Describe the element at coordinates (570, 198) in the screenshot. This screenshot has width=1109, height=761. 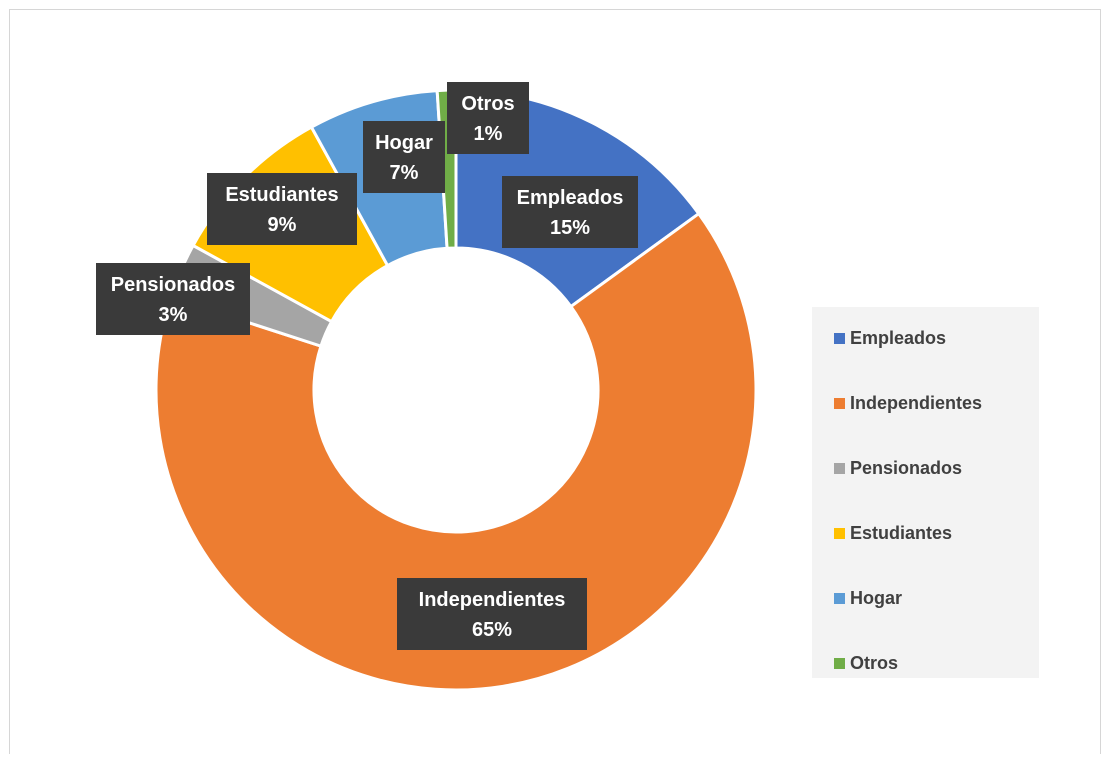
I see `data-label-category: Empleados` at that location.